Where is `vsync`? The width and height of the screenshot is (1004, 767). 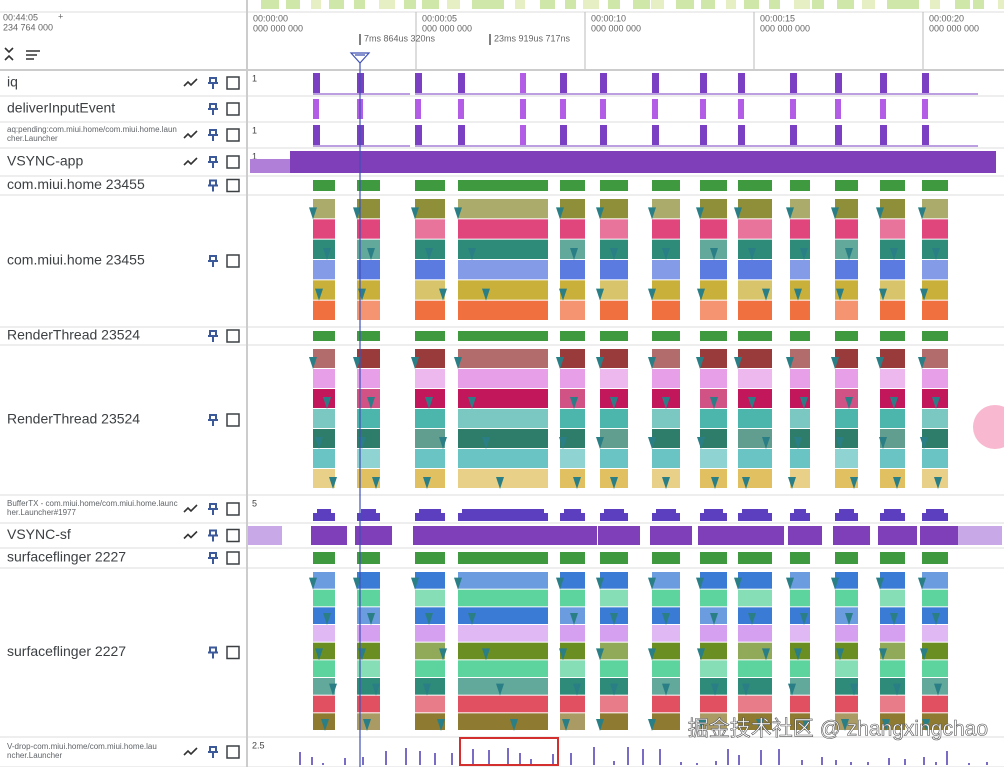 vsync is located at coordinates (265, 535).